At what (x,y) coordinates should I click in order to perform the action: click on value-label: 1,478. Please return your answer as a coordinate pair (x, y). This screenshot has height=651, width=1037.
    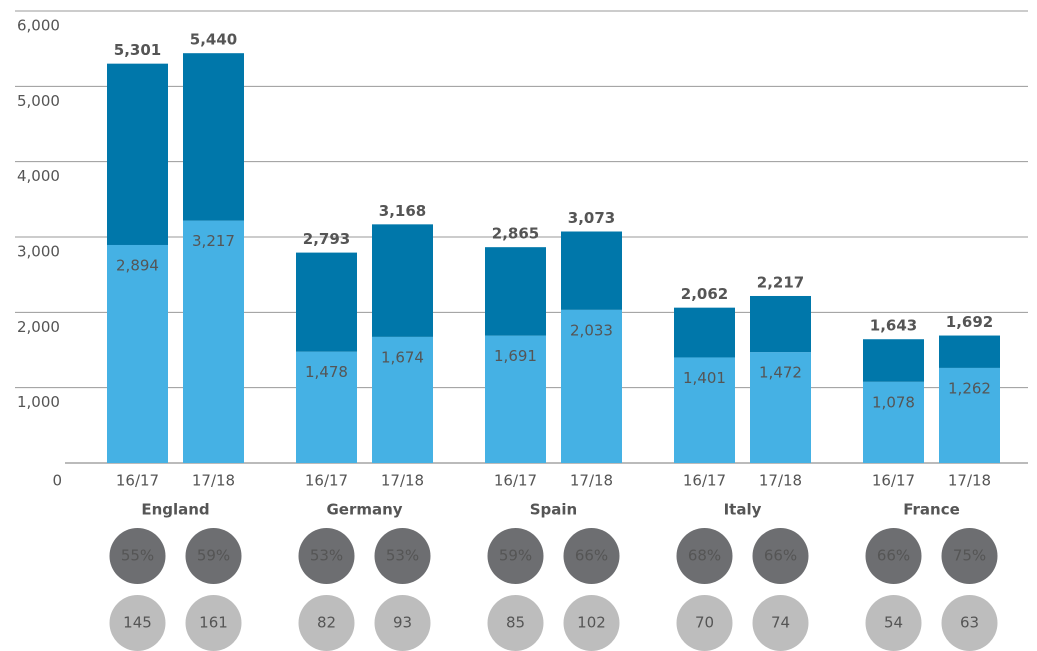
    Looking at the image, I should click on (326, 372).